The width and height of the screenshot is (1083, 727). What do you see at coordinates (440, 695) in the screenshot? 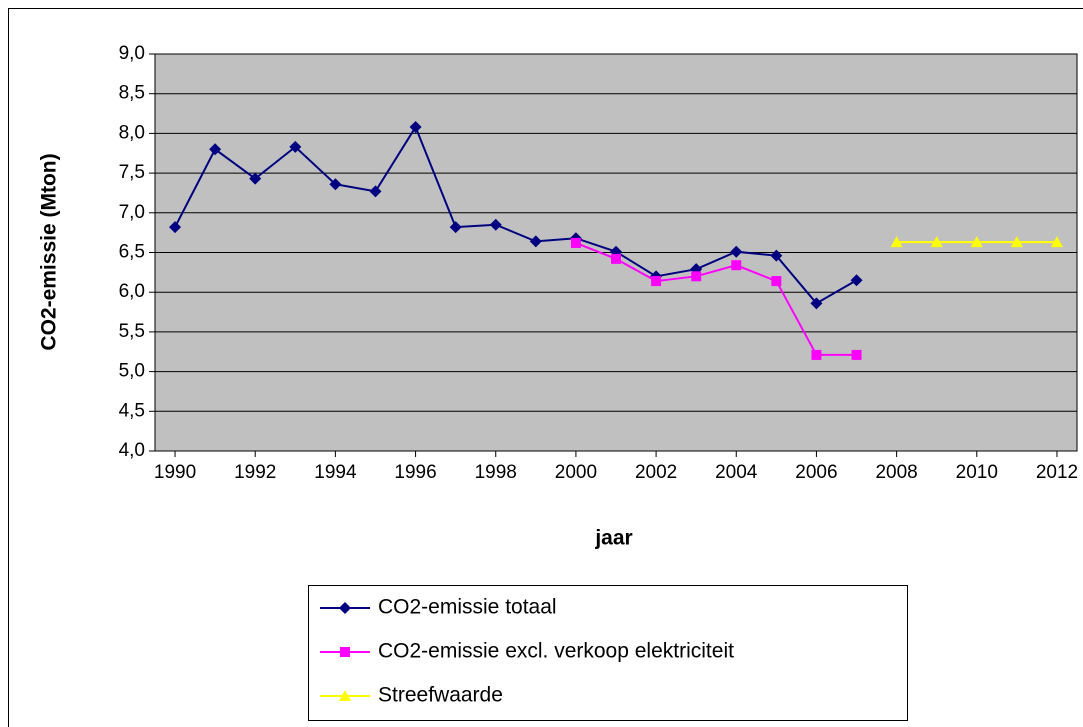
I see `legend-label: Streefwaarde` at bounding box center [440, 695].